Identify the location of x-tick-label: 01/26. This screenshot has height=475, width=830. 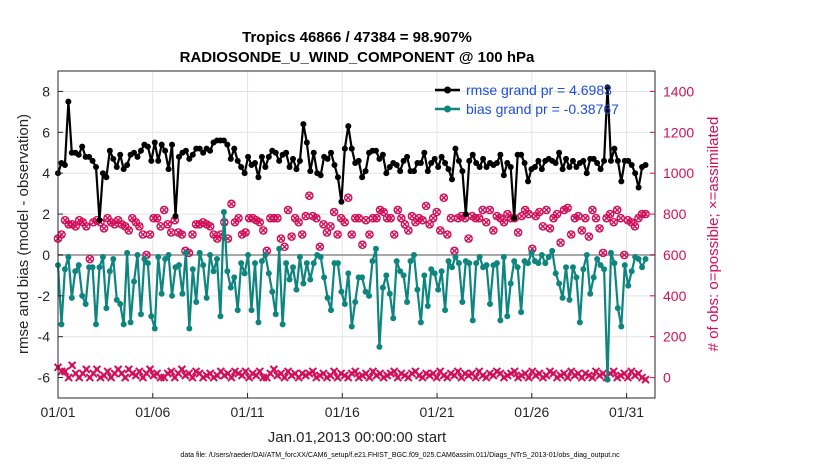
(531, 412).